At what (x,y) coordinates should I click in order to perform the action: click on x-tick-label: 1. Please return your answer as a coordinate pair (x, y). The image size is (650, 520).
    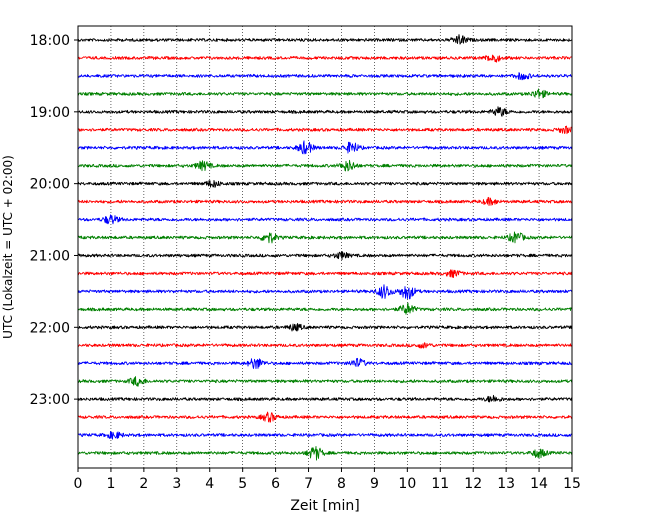
    Looking at the image, I should click on (110, 484).